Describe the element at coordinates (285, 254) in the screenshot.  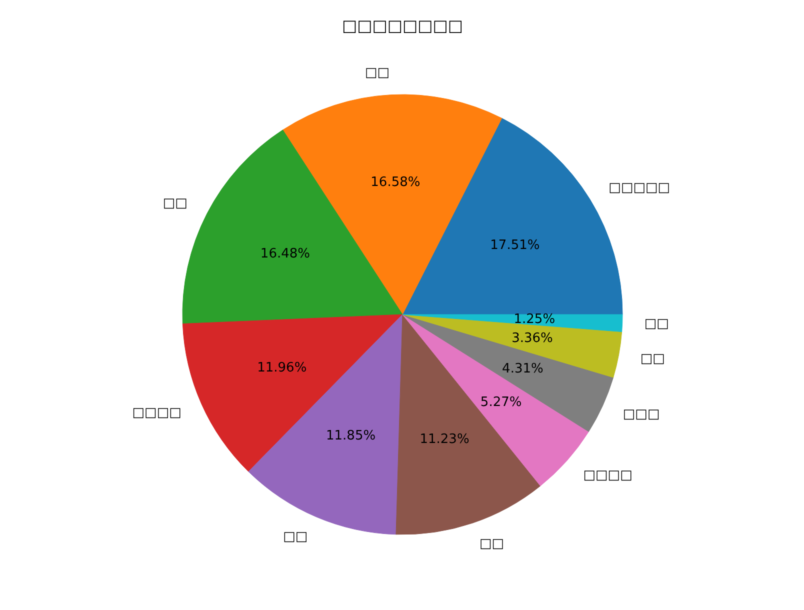
I see `data-label: 16.48%` at that location.